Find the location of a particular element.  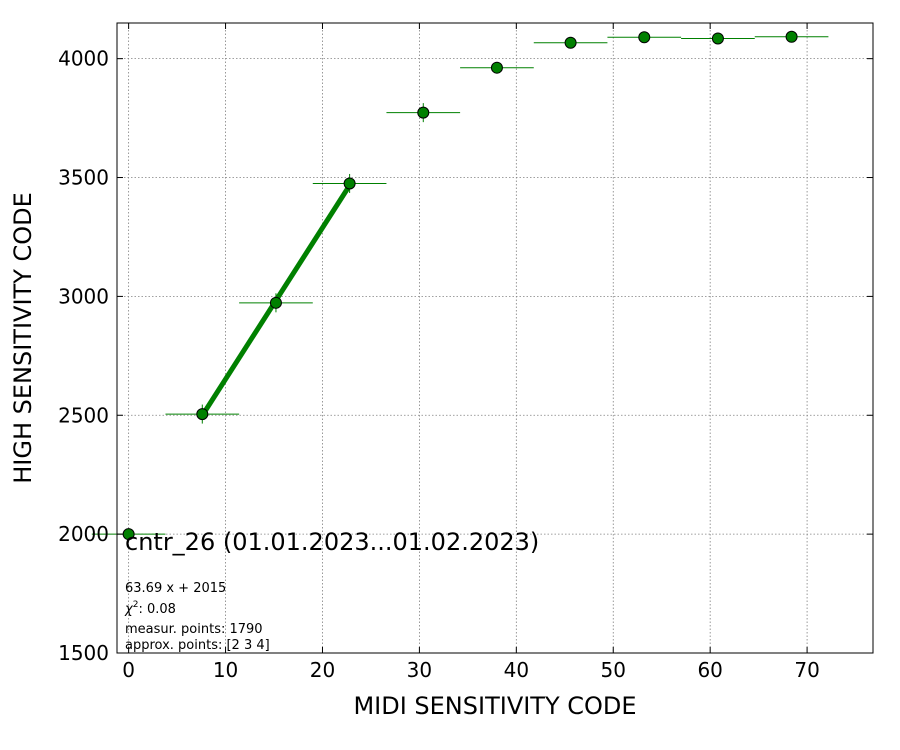

x-tick-label: 50 is located at coordinates (613, 670).